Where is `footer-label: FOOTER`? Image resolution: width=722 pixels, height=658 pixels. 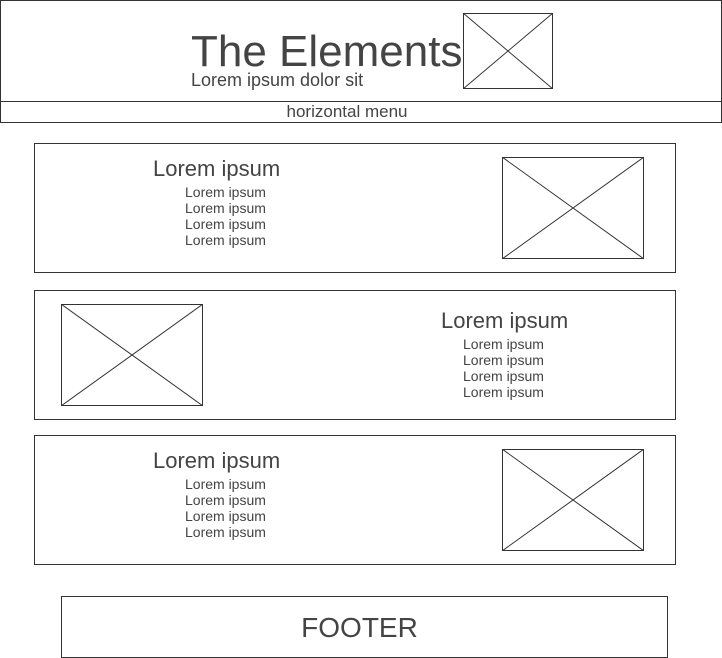
footer-label: FOOTER is located at coordinates (359, 627).